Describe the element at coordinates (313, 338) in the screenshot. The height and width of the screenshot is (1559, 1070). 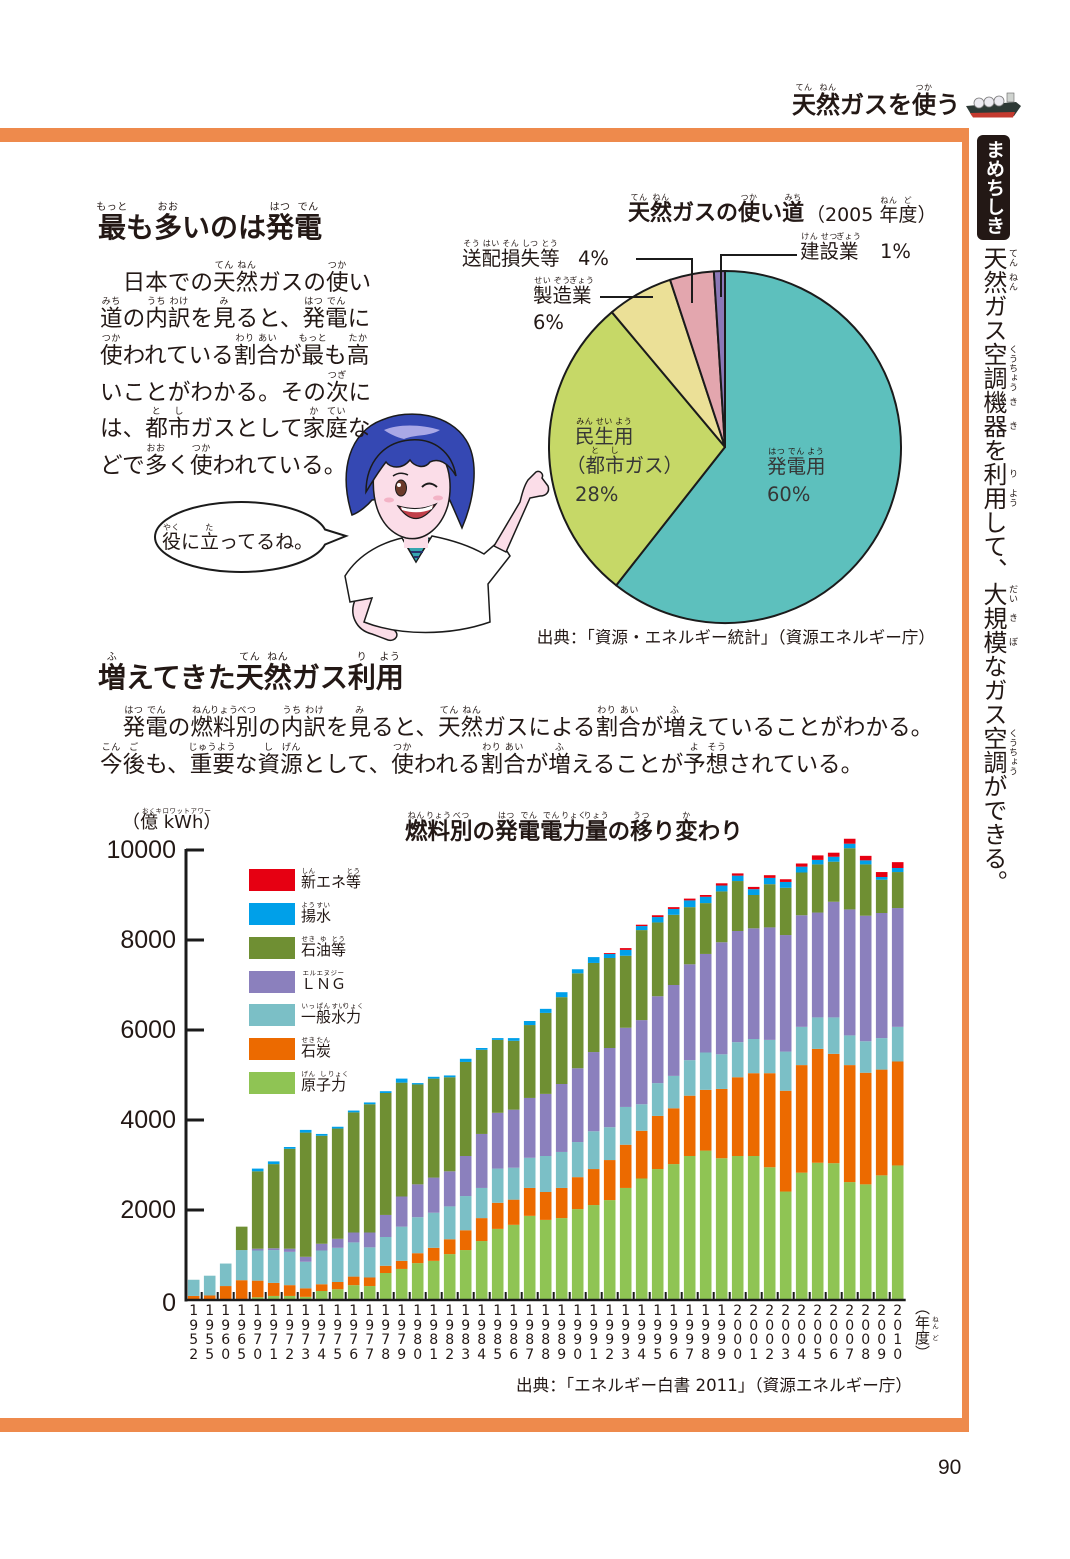
I see `furigana: もっと` at that location.